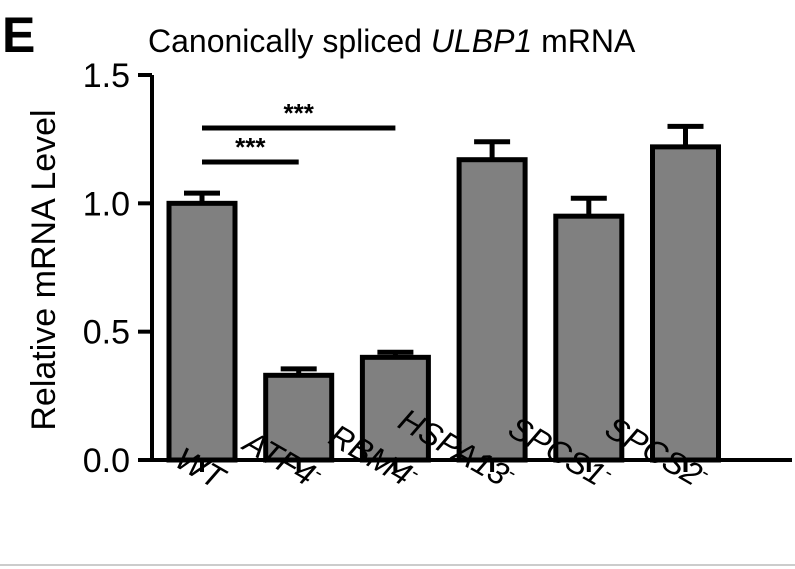 The image size is (795, 569). Describe the element at coordinates (44, 269) in the screenshot. I see `y-axis-label: Relative mRNA Level` at that location.